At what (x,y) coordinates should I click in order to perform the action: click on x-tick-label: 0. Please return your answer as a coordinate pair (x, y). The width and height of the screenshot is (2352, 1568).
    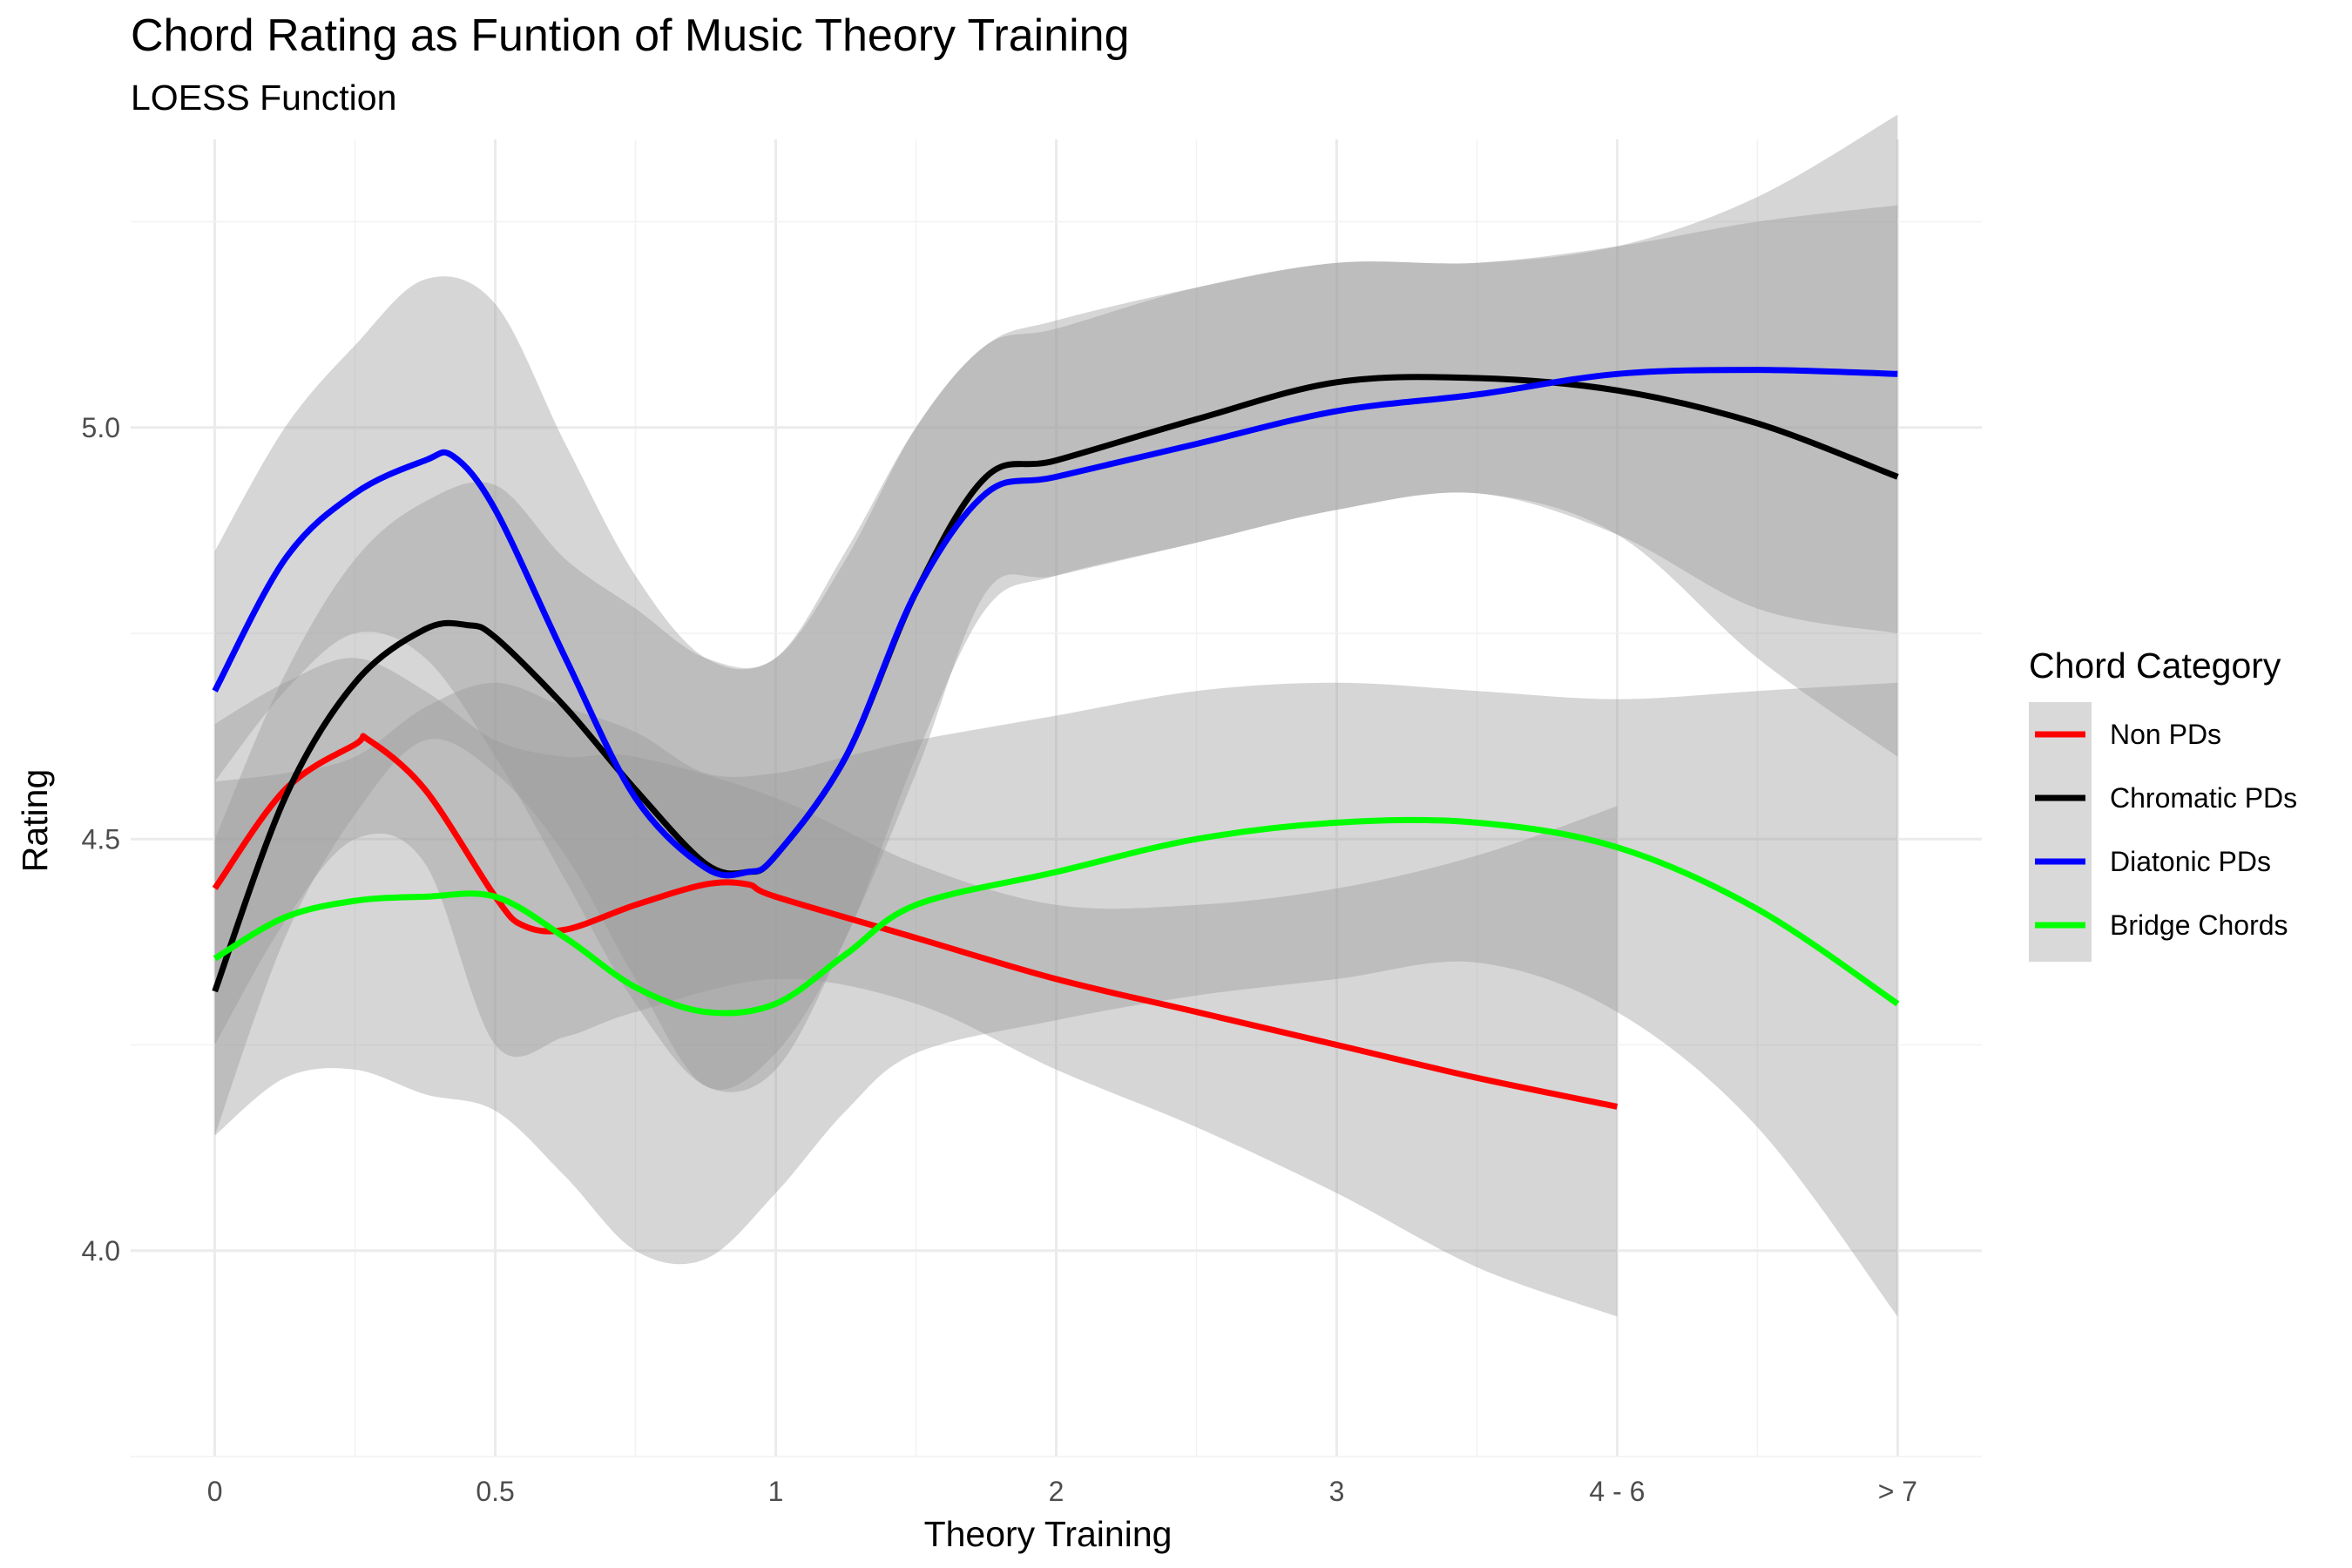
    Looking at the image, I should click on (215, 1491).